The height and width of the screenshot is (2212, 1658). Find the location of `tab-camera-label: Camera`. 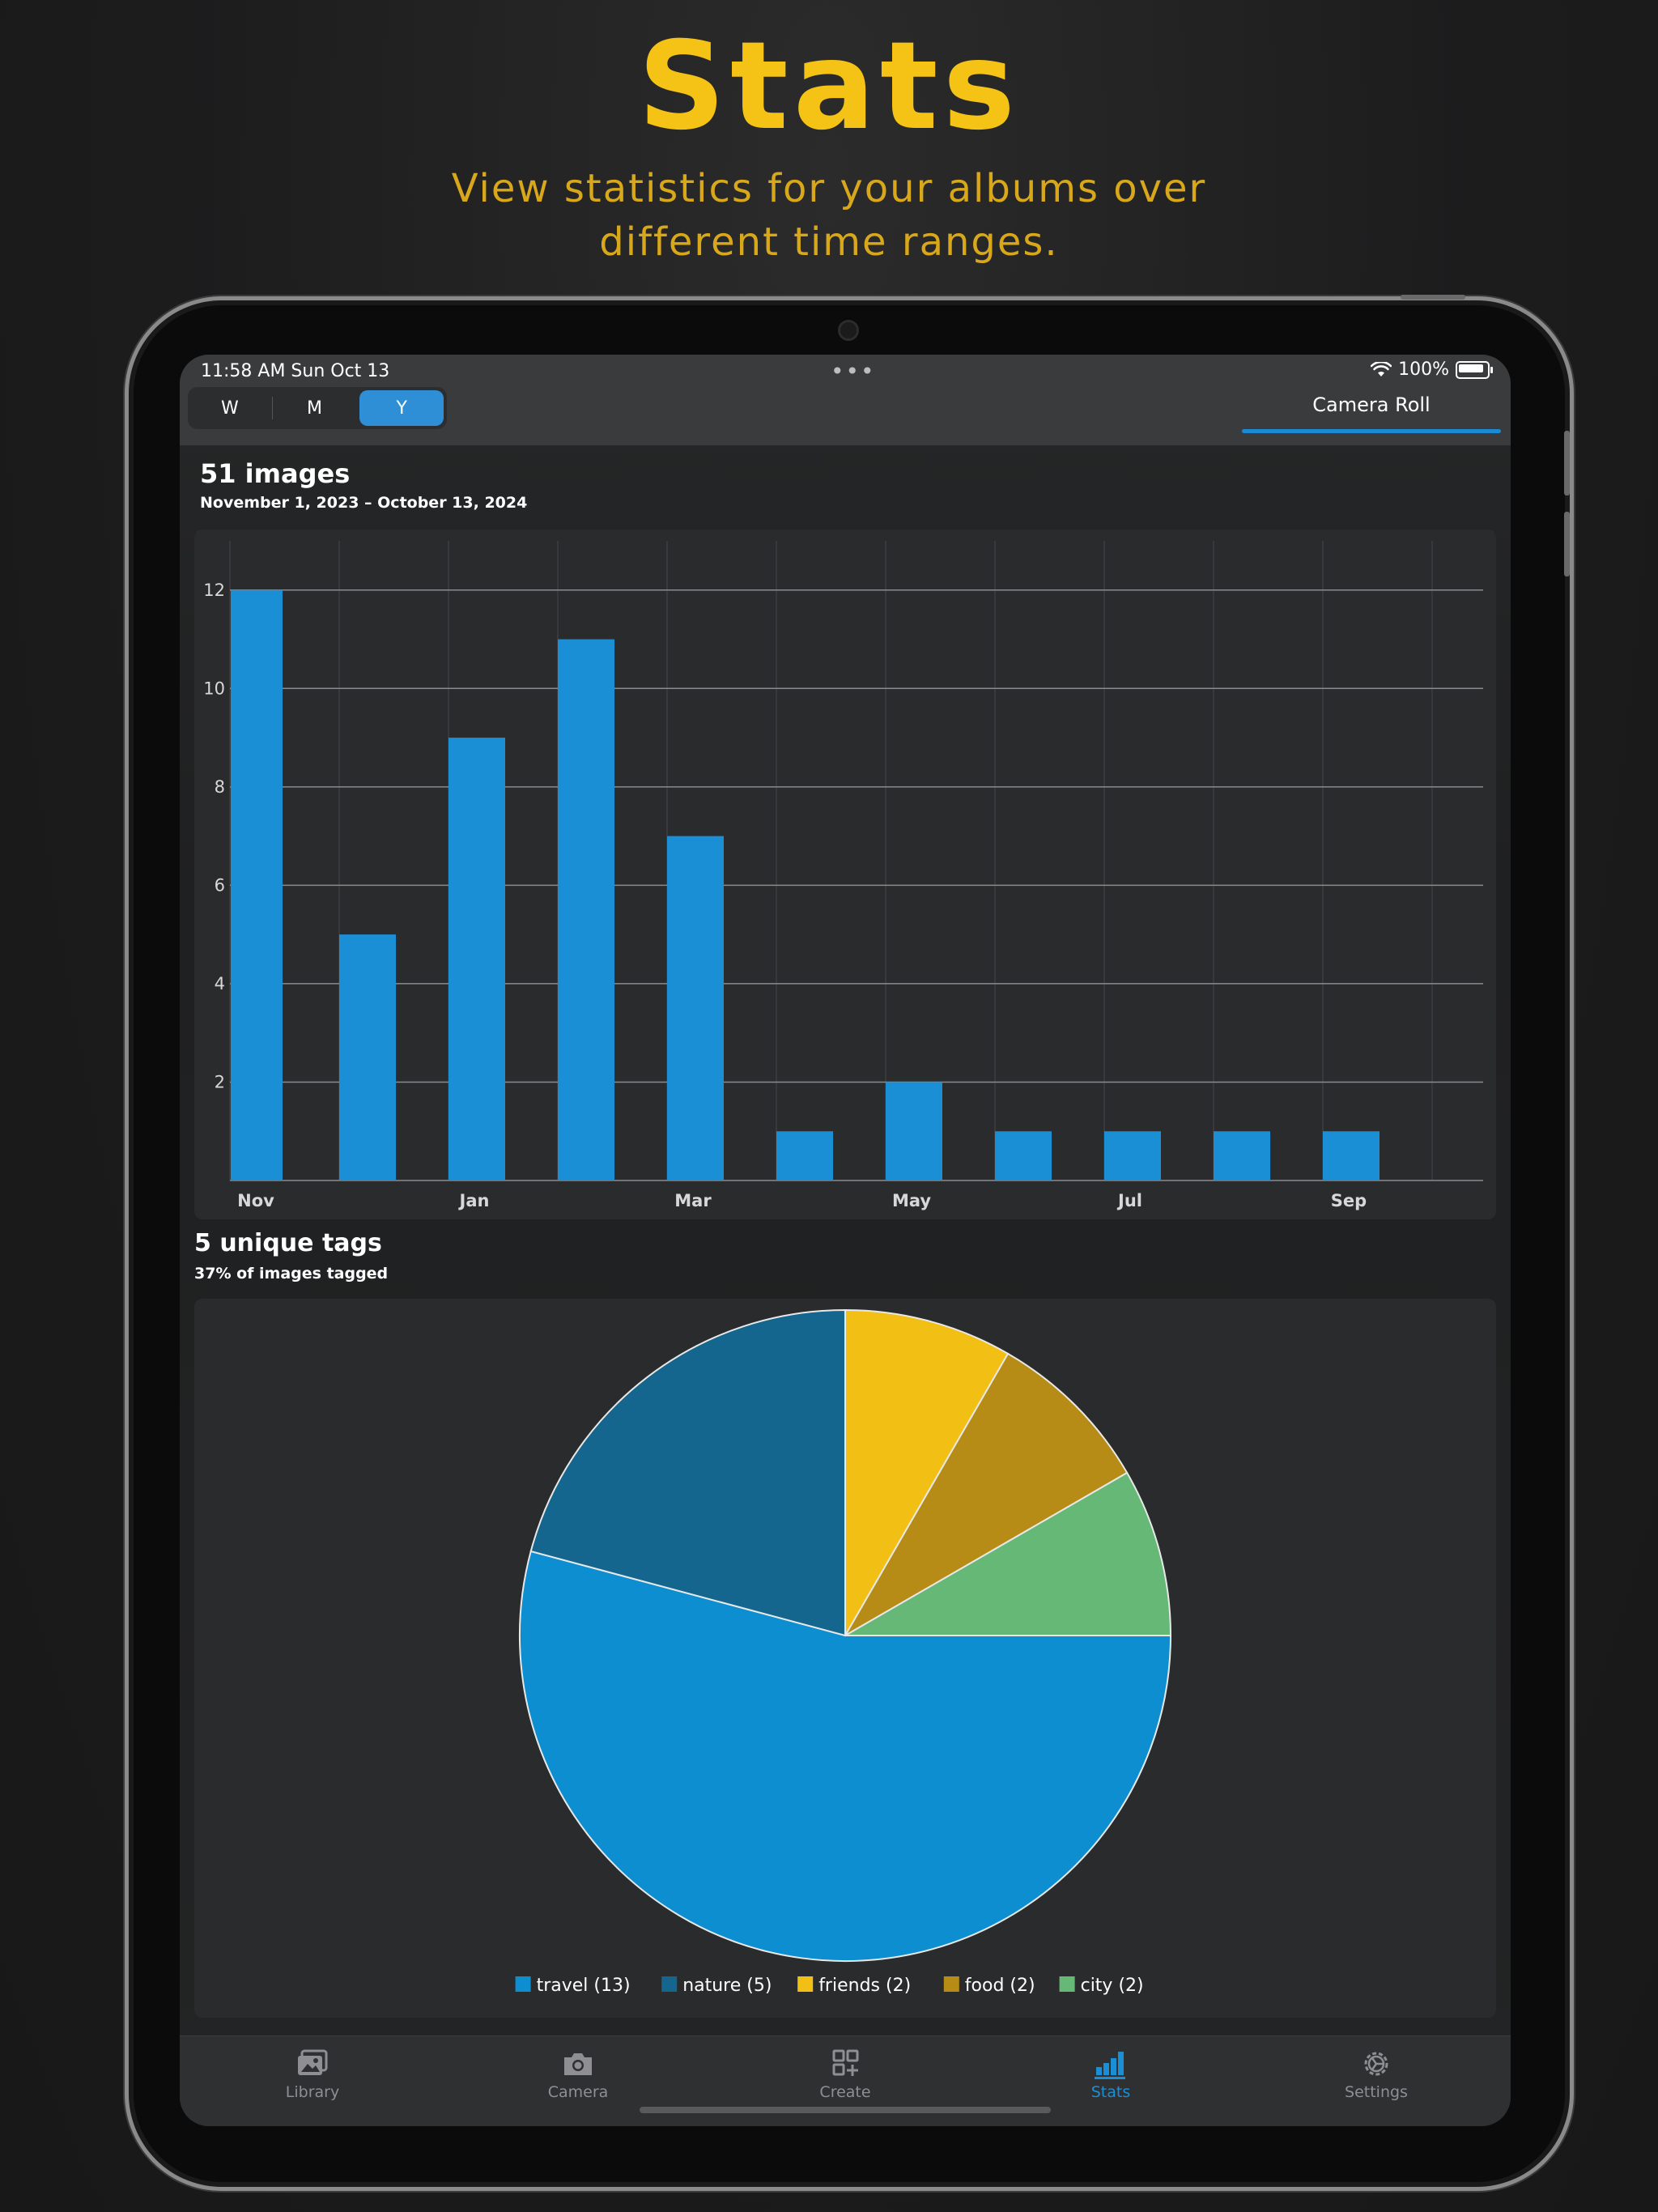

tab-camera-label: Camera is located at coordinates (578, 2092).